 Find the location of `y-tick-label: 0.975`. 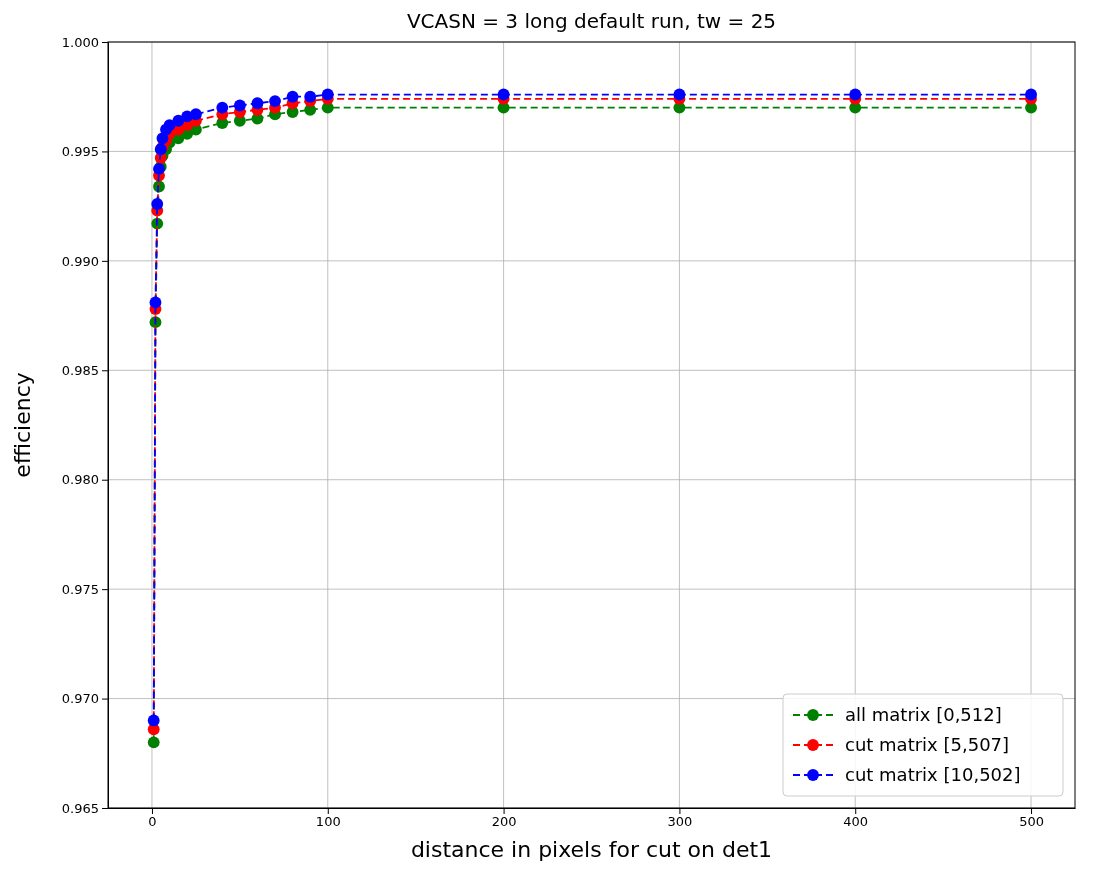

y-tick-label: 0.975 is located at coordinates (80, 589).